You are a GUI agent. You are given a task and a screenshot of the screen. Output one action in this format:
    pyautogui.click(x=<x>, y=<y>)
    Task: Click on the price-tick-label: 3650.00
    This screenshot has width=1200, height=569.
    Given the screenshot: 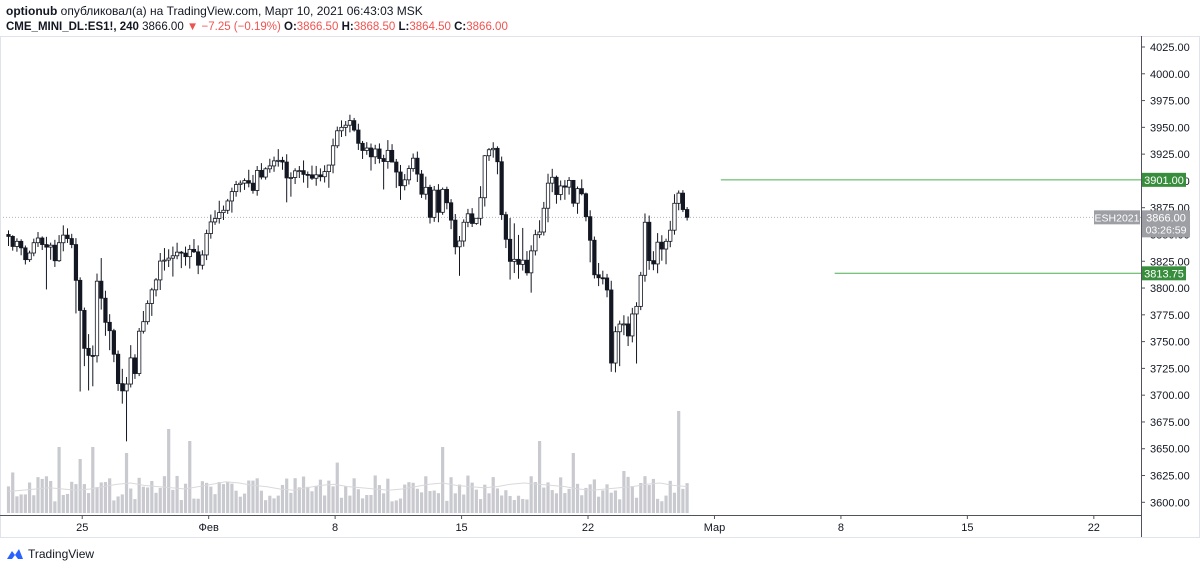 What is the action you would take?
    pyautogui.click(x=1170, y=450)
    